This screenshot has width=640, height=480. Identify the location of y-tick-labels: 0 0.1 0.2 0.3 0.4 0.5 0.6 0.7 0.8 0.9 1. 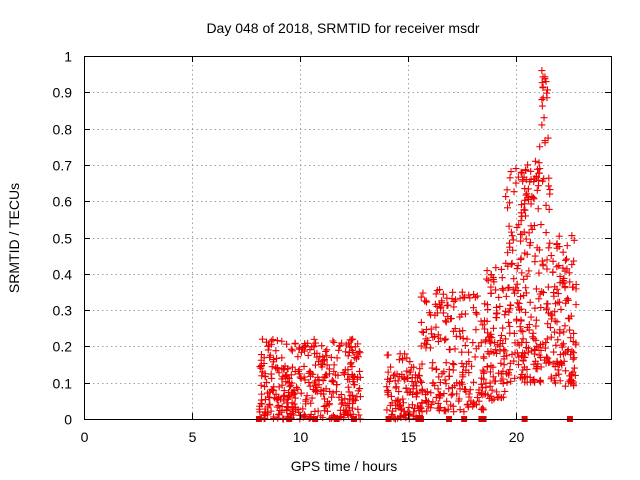
(63, 238).